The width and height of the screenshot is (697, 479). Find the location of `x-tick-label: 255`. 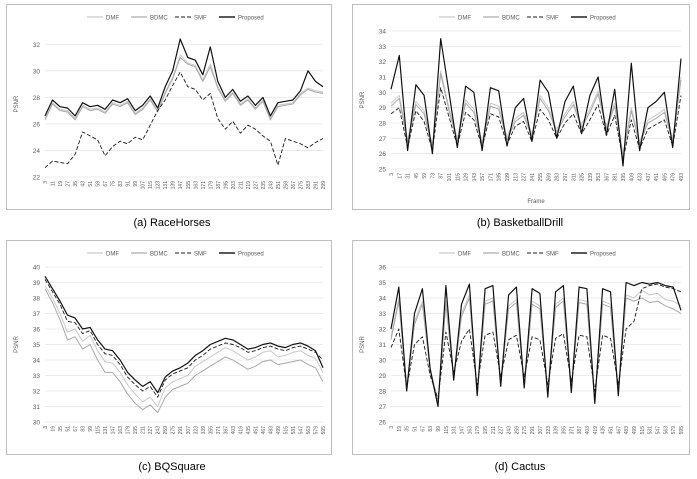

x-tick-label: 255 is located at coordinates (541, 177).